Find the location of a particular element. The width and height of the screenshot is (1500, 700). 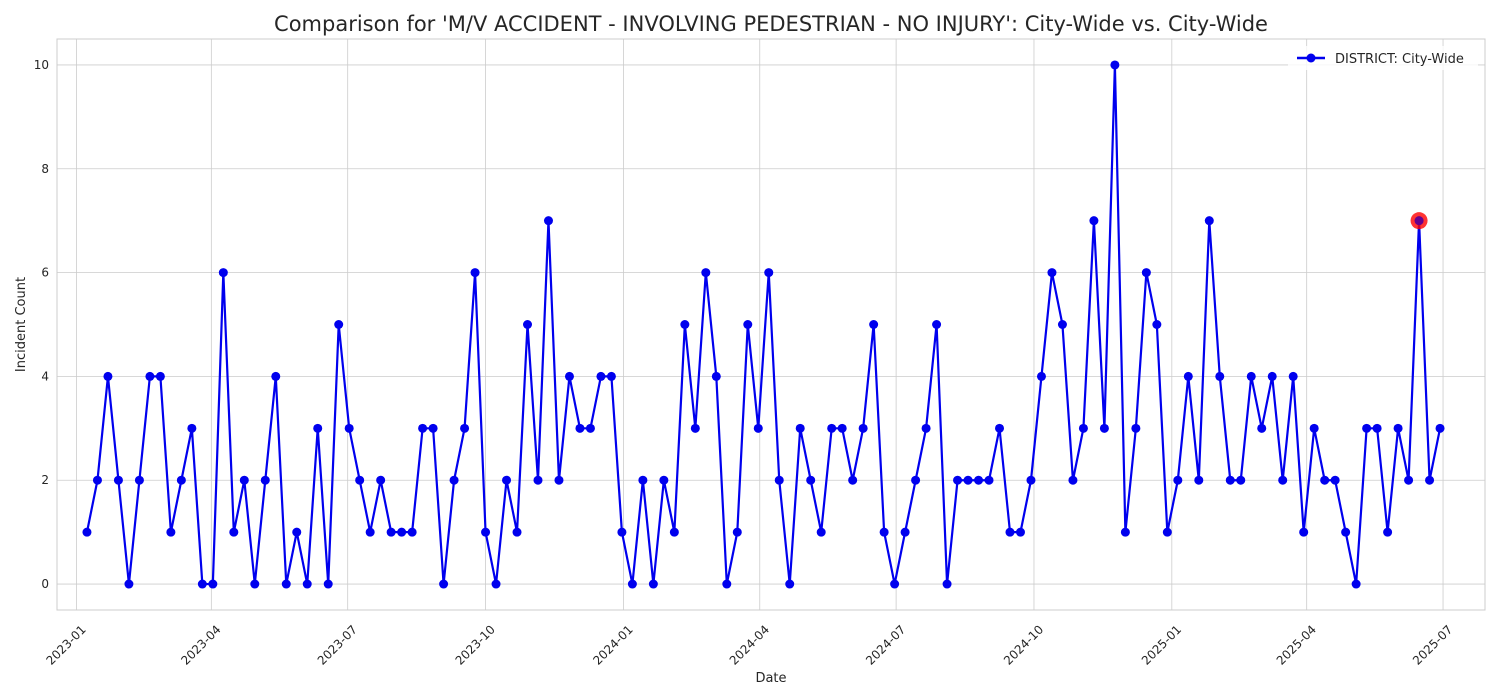

highlight-point-core is located at coordinates (1419, 221).